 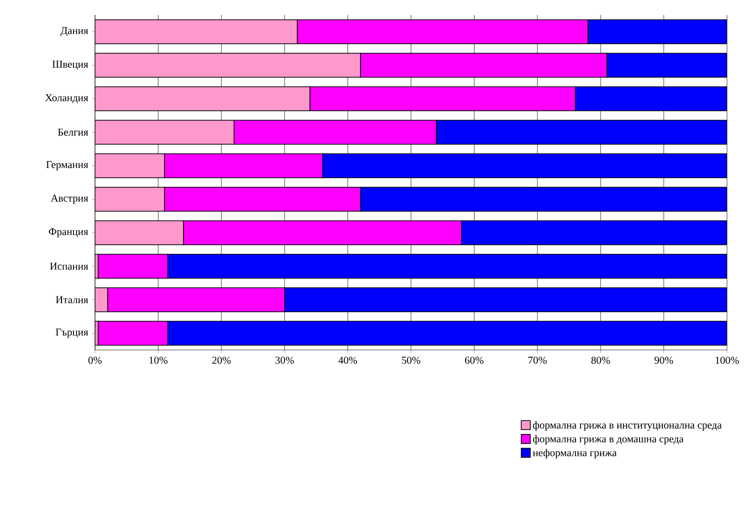 I want to click on x-tick-label: 80%, so click(x=600, y=360).